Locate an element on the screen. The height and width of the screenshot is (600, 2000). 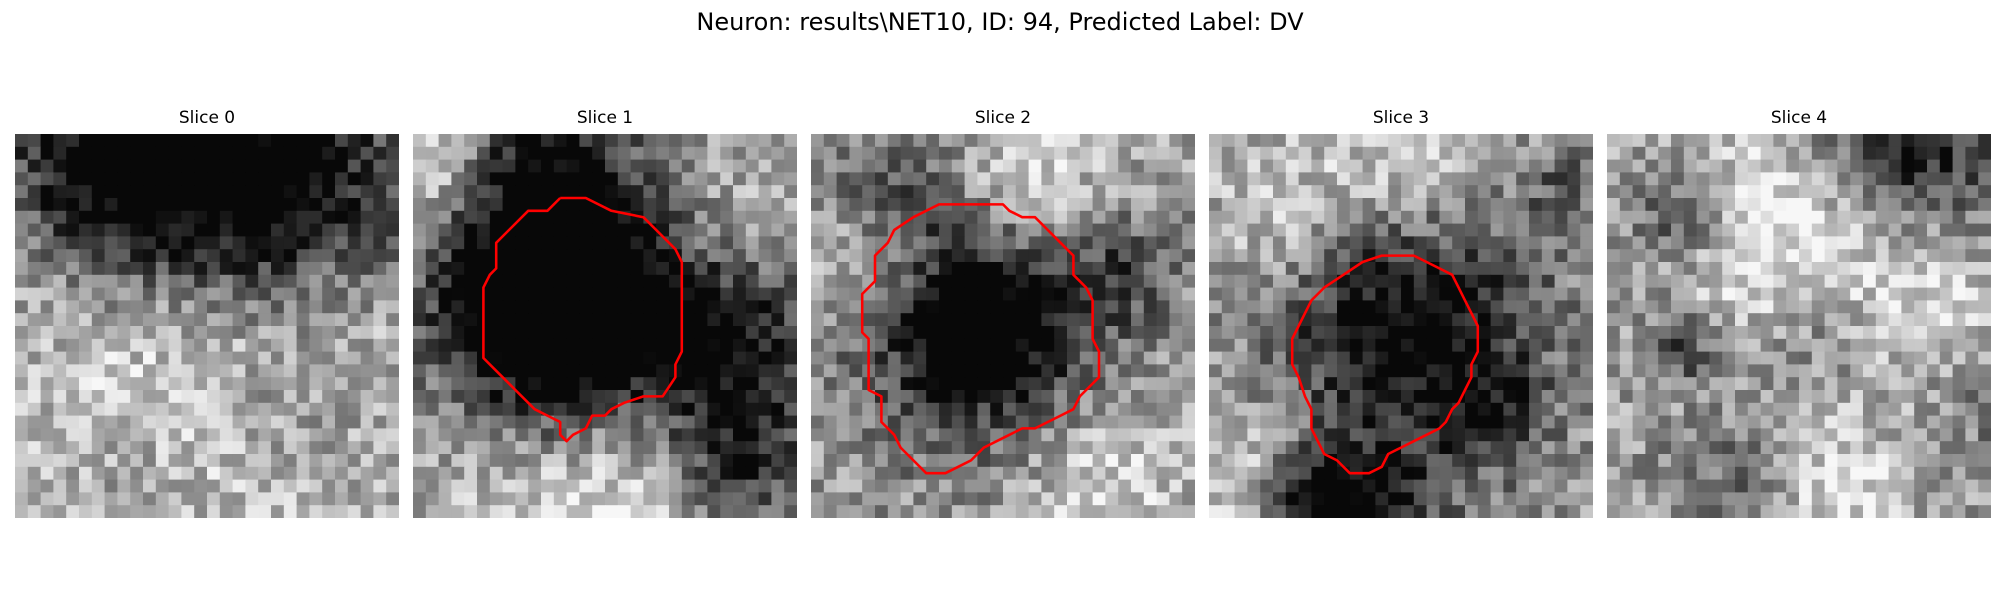
slice-panel-3: Slice 3 is located at coordinates (1401, 316).